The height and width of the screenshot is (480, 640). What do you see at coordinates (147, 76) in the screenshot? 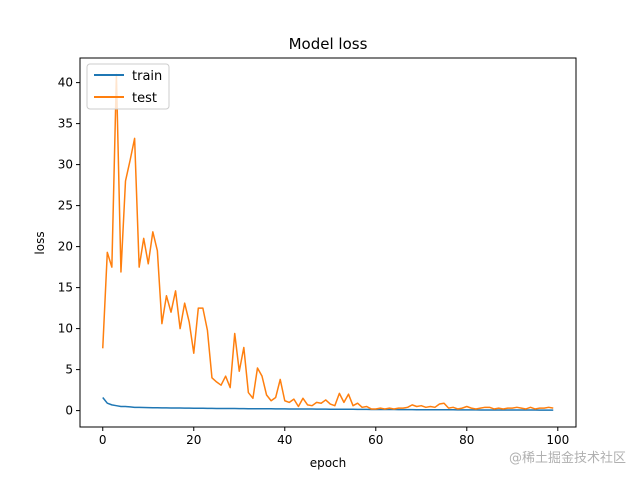
I see `legend-label-train: train` at bounding box center [147, 76].